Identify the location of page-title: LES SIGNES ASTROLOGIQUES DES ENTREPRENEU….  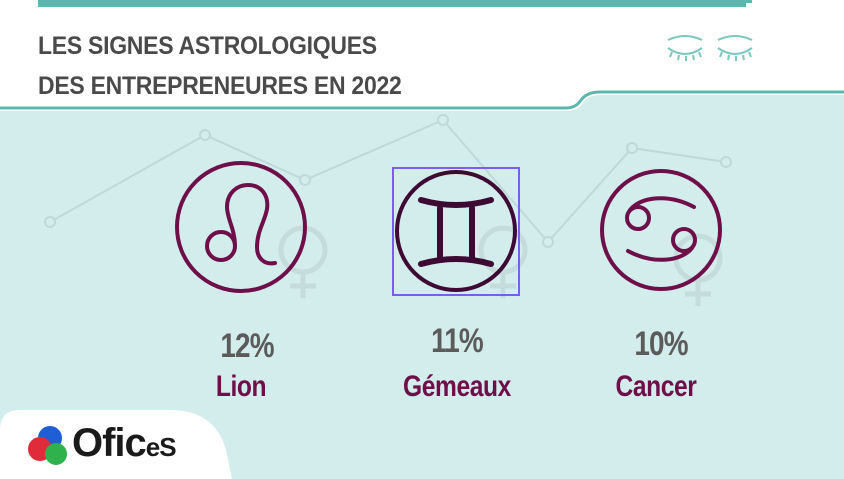
(220, 66).